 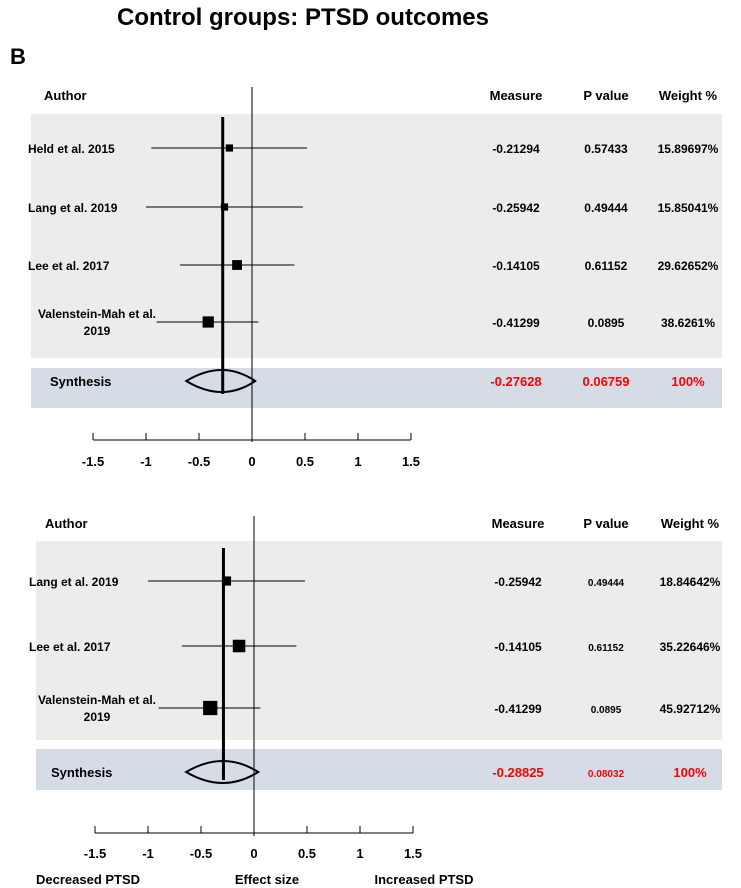 I want to click on panel-2-study-2-marker, so click(x=239, y=646).